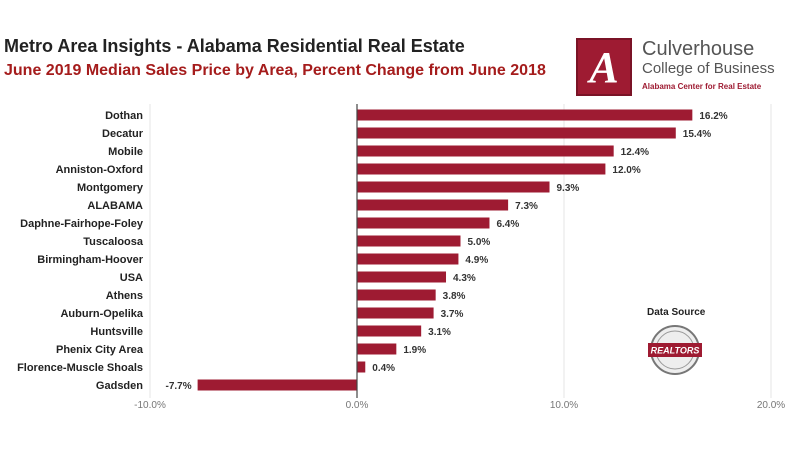 Image resolution: width=800 pixels, height=450 pixels. I want to click on category-label: Anniston-Oxford, so click(99, 170).